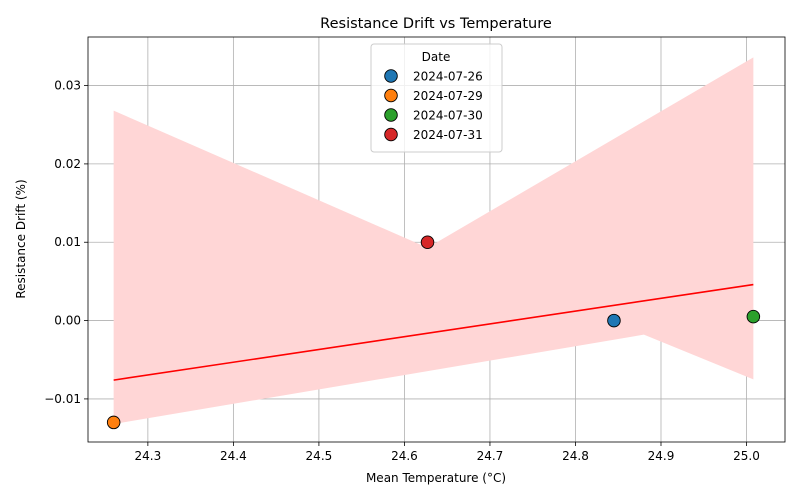  I want to click on x-tick-label: 24.3, so click(148, 456).